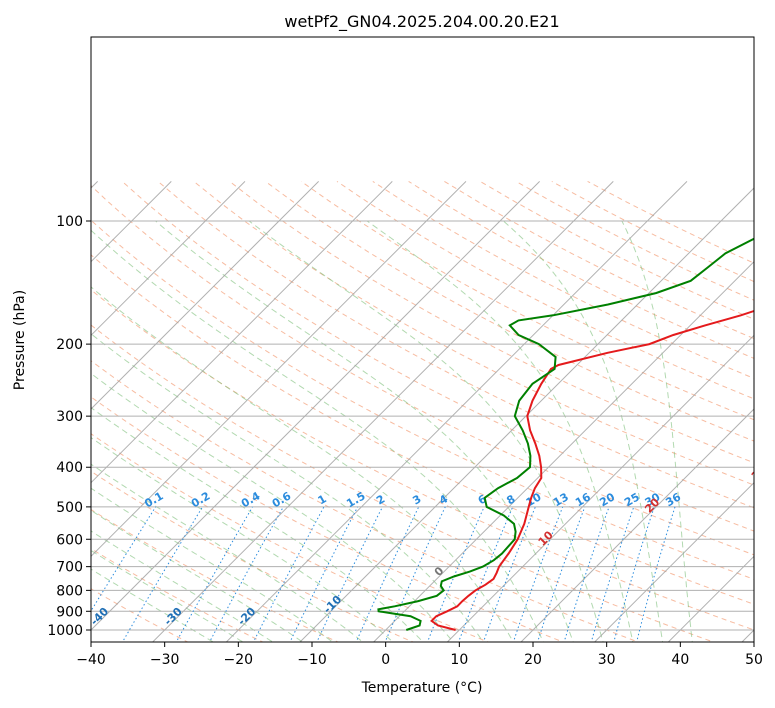  I want to click on x-tick-label: −40, so click(91, 660).